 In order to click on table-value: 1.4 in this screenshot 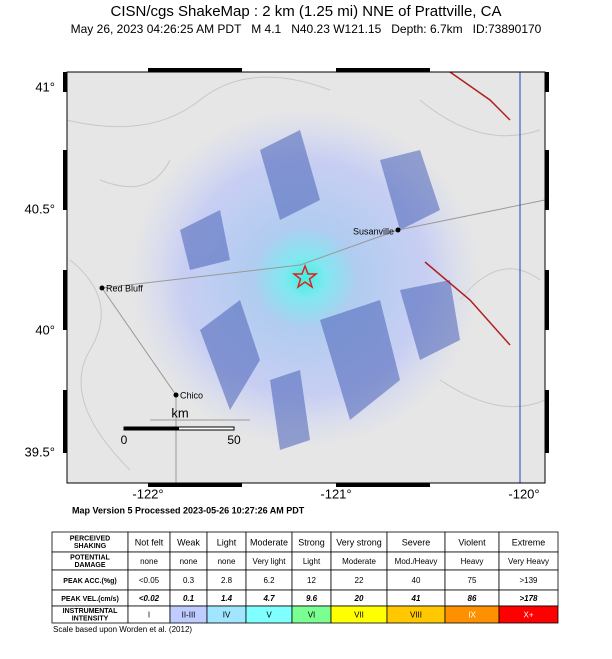, I will do `click(227, 598)`.